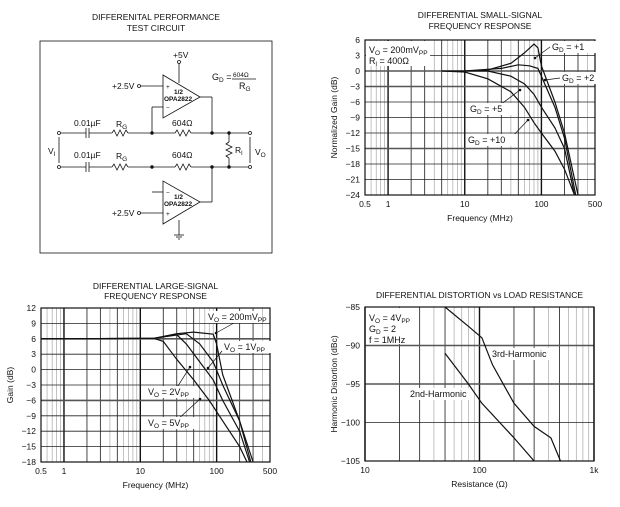  What do you see at coordinates (120, 133) in the screenshot?
I see `resistor-rg-top` at bounding box center [120, 133].